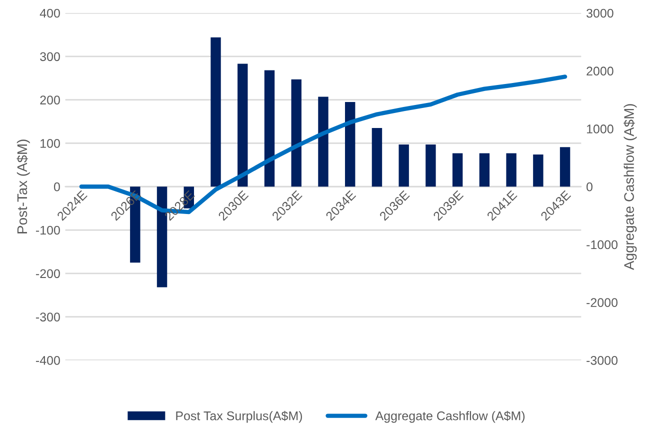 This screenshot has height=434, width=653. Describe the element at coordinates (48, 360) in the screenshot. I see `y-tick-label: -400` at that location.